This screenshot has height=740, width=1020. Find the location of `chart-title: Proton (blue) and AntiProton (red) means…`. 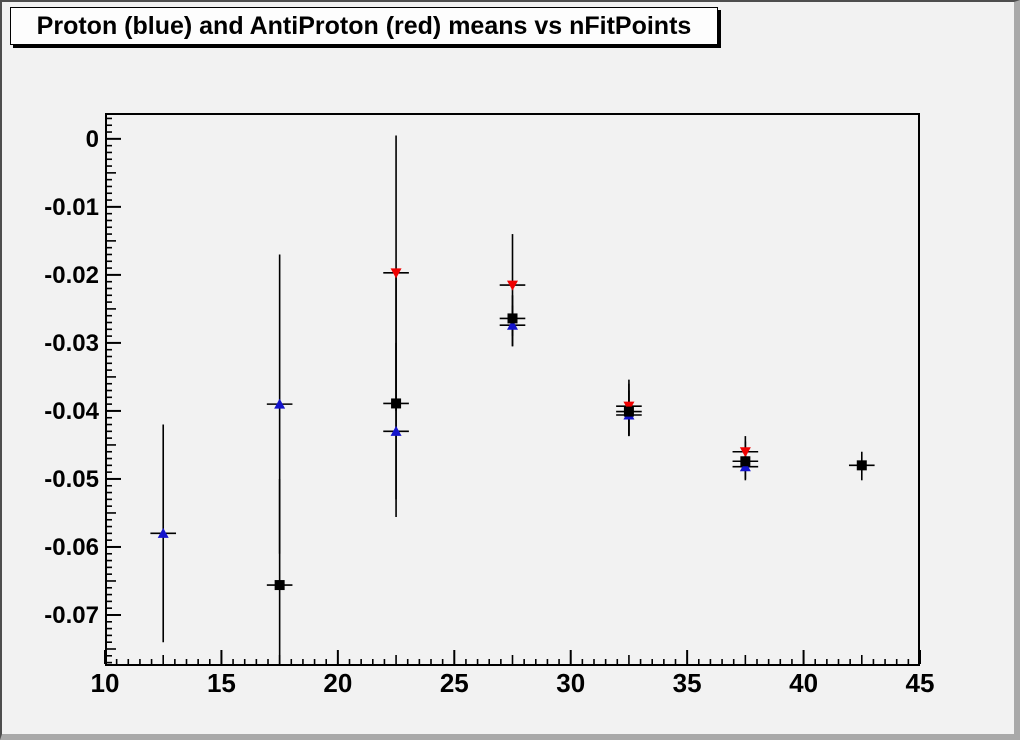

chart-title: Proton (blue) and AntiProton (red) means… is located at coordinates (364, 25).